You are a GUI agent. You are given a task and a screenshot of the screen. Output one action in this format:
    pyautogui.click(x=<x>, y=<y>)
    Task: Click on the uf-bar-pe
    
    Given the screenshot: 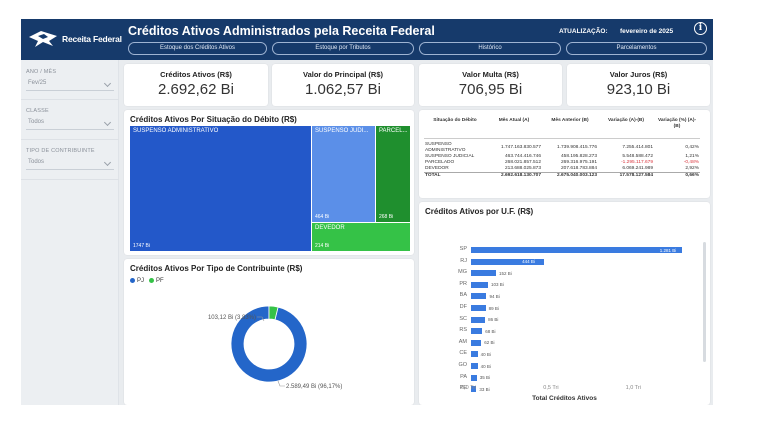 What is the action you would take?
    pyautogui.click(x=474, y=389)
    